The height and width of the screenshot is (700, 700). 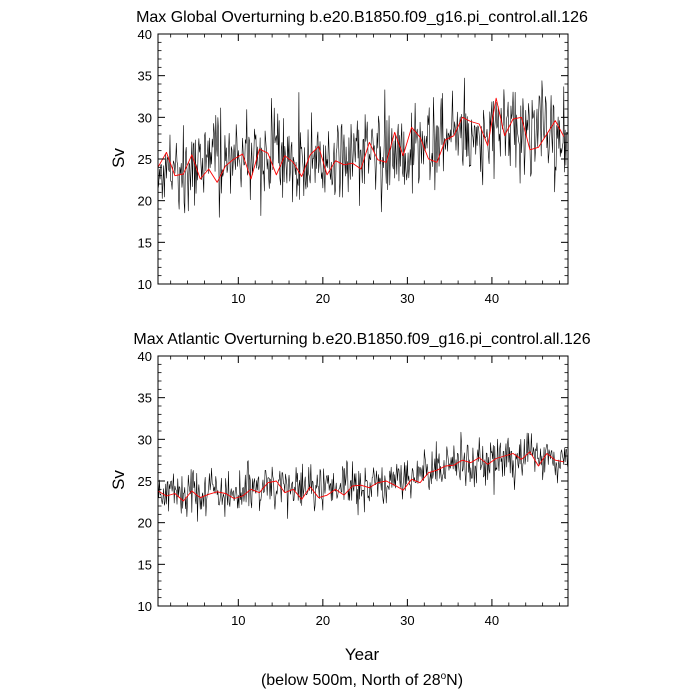 What do you see at coordinates (145, 159) in the screenshot?
I see `global-y-tick-label: 25` at bounding box center [145, 159].